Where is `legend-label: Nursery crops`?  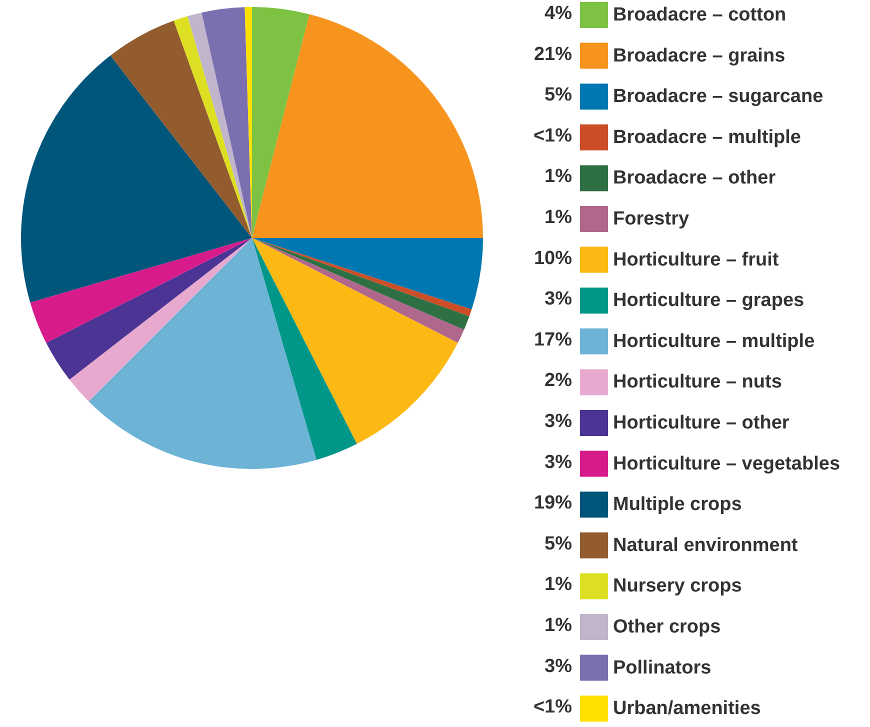
legend-label: Nursery crops is located at coordinates (677, 586).